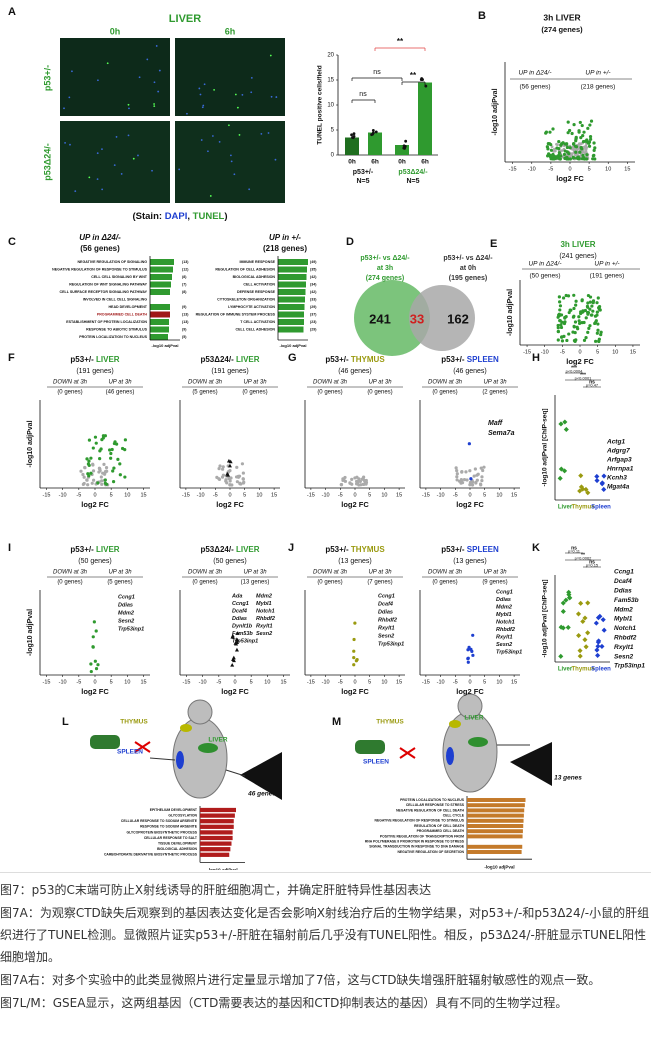 This screenshot has width=651, height=1046. What do you see at coordinates (216, 890) in the screenshot?
I see `caption-line: 图7：p53的C末端可防止X射线诱导的肝脏细胞凋亡，并确定肝脏特异性基因表达` at bounding box center [216, 890].